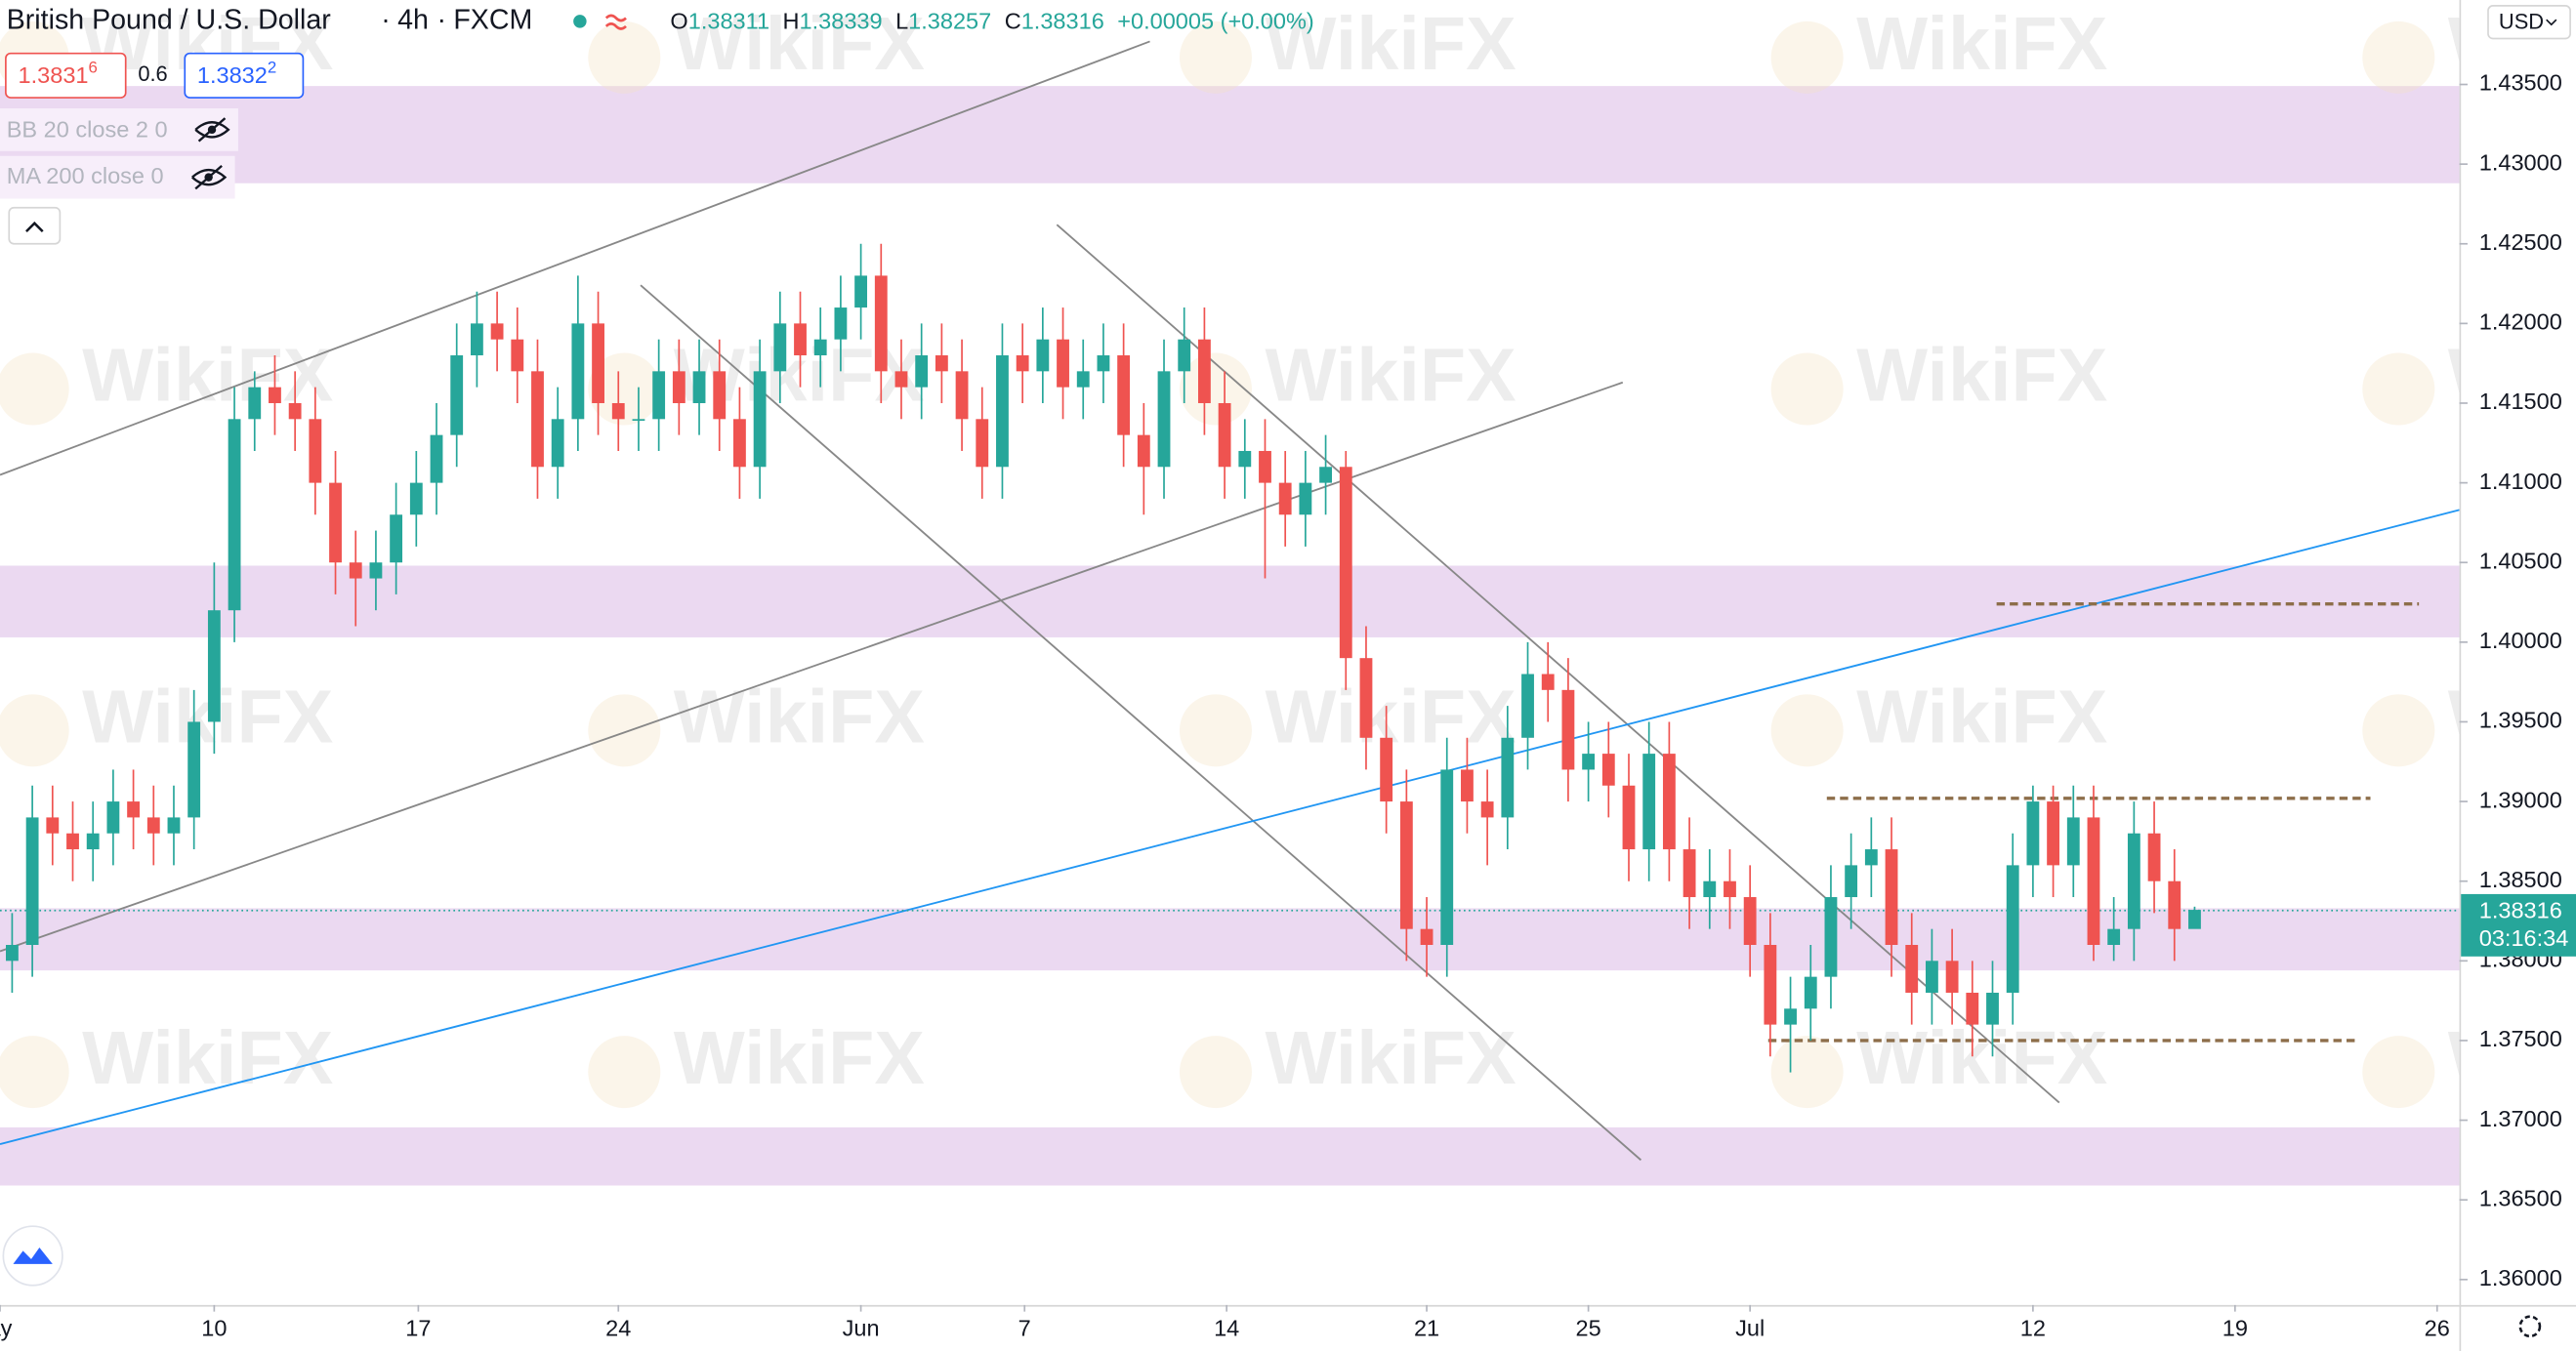  Describe the element at coordinates (2530, 1326) in the screenshot. I see `settings-icon` at that location.